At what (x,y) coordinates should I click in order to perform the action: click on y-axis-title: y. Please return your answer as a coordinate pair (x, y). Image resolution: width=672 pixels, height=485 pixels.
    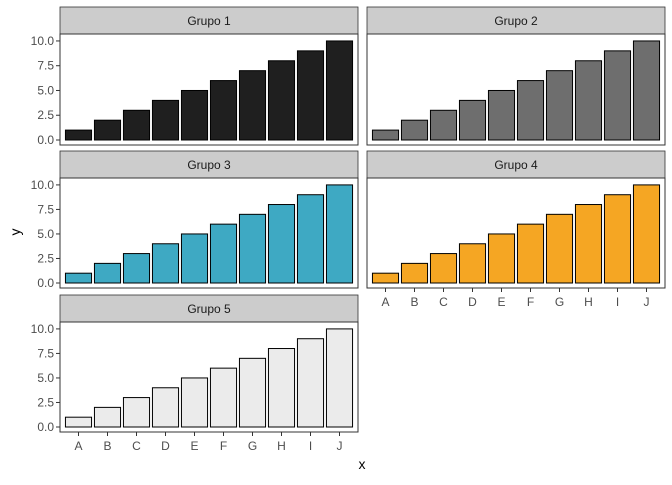
    Looking at the image, I should click on (15, 232).